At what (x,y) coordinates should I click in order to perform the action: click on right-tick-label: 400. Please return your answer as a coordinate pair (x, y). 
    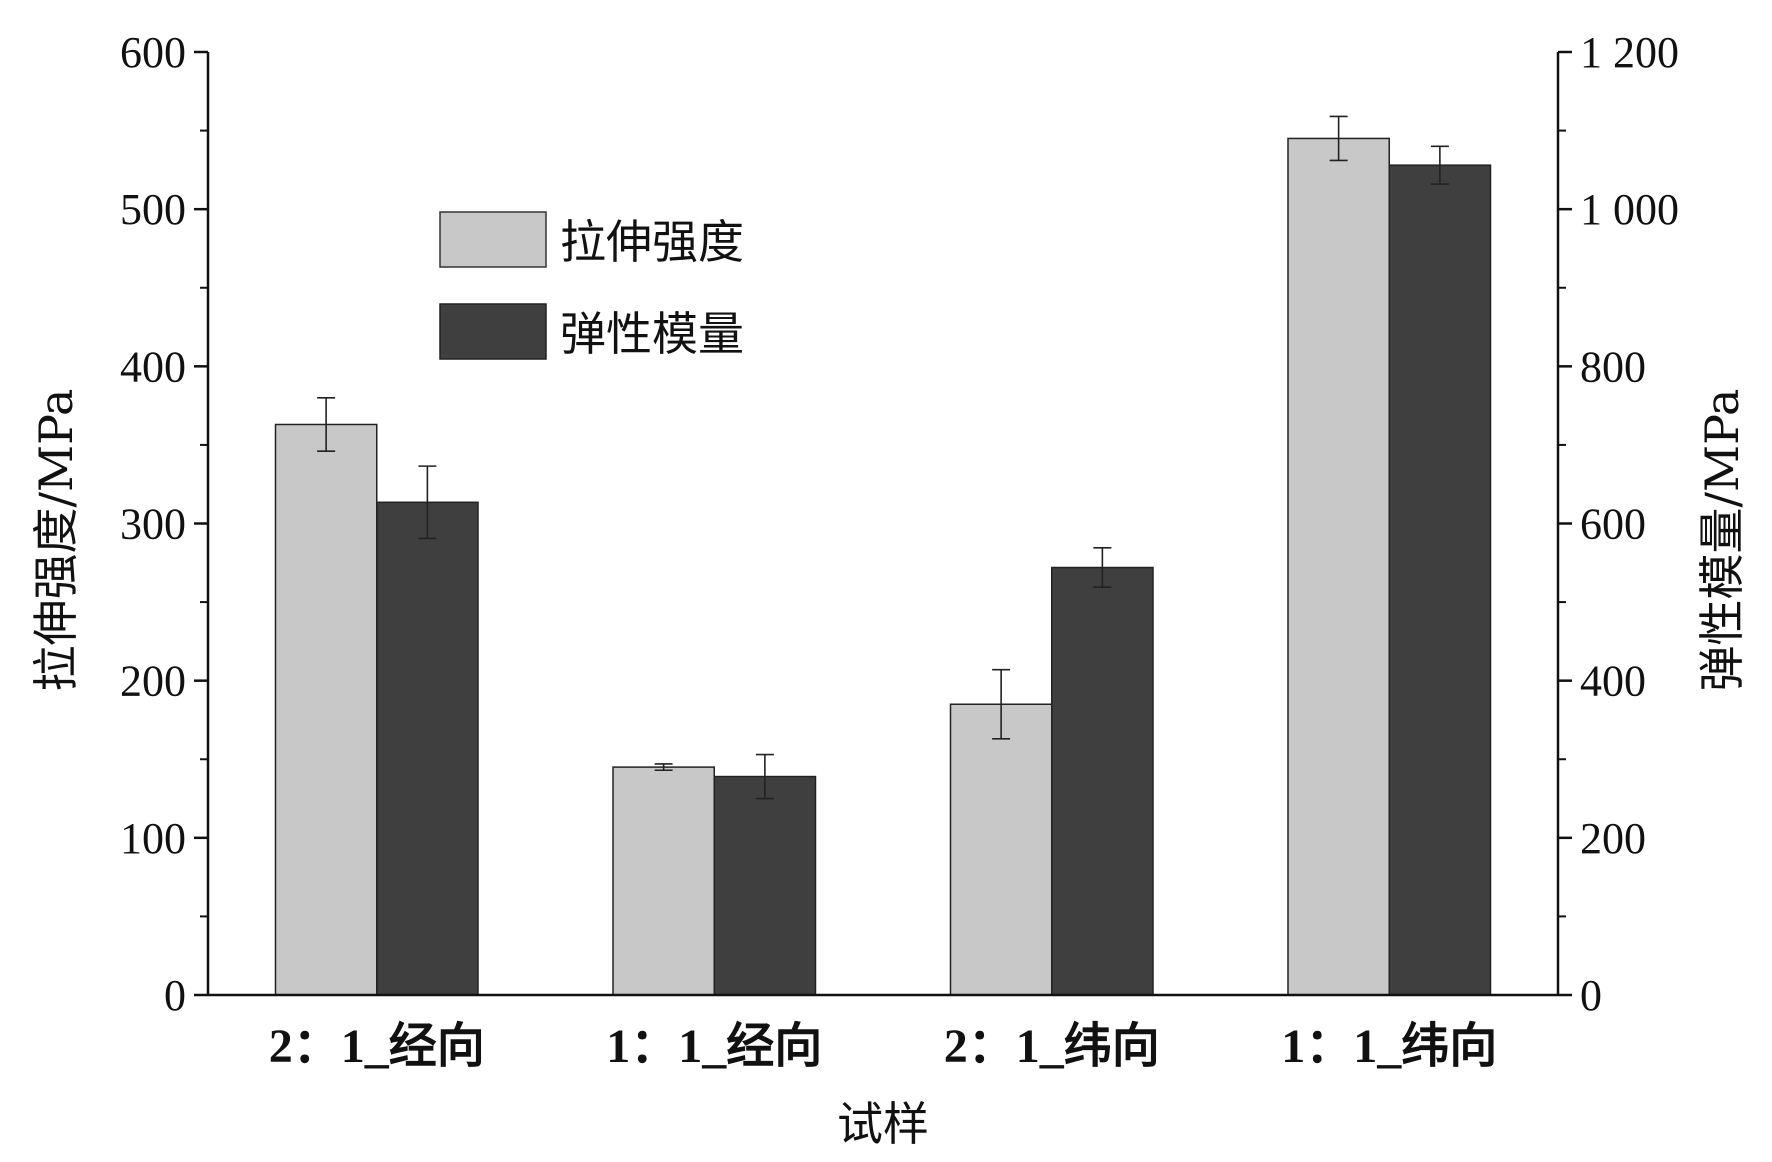
    Looking at the image, I should click on (1613, 681).